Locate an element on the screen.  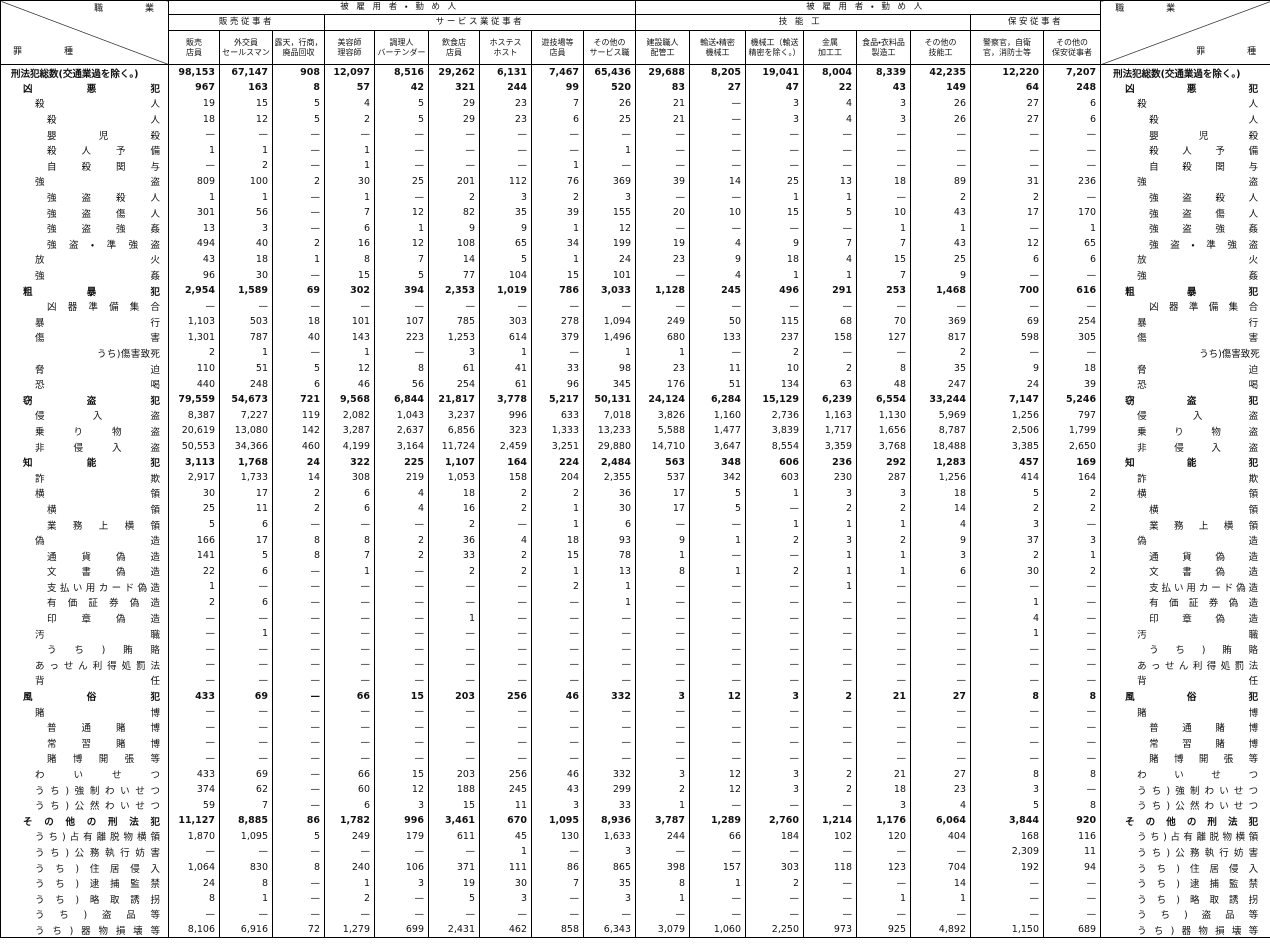
row-label: 殺人 is located at coordinates (1198, 105).